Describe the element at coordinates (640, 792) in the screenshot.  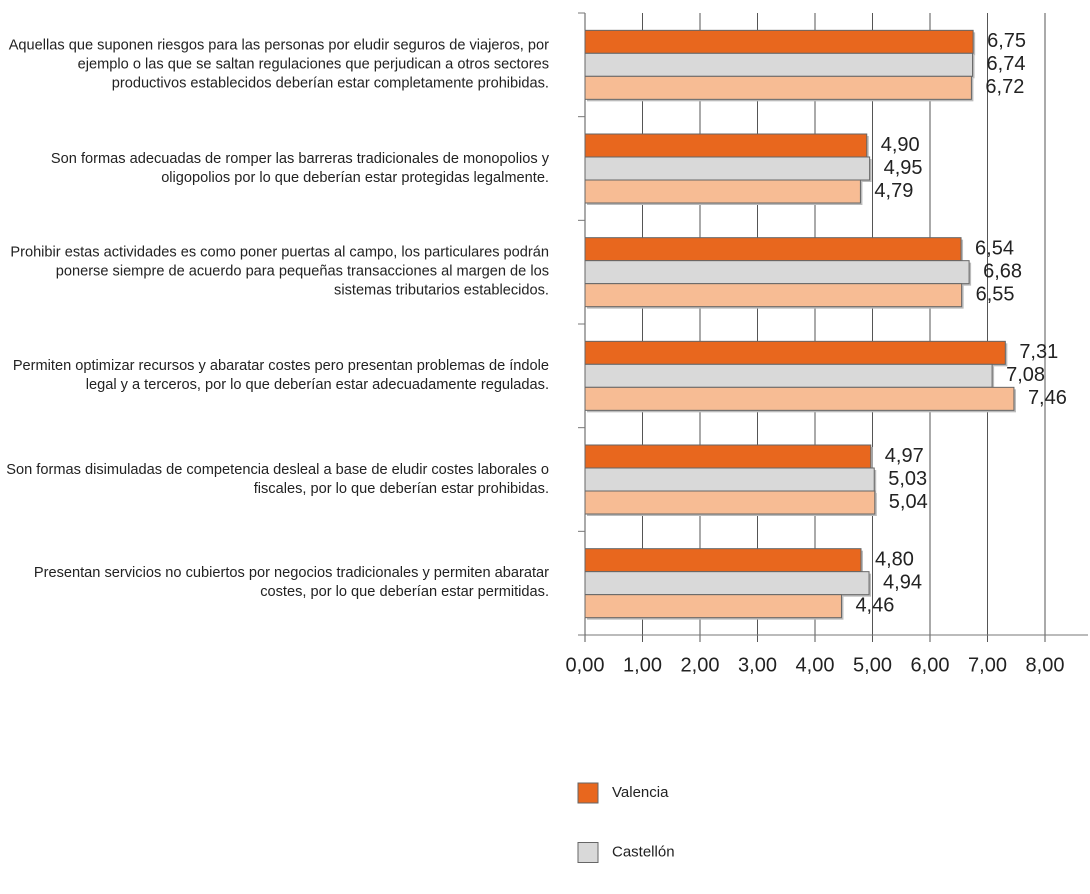
I see `legend-label: Valencia` at that location.